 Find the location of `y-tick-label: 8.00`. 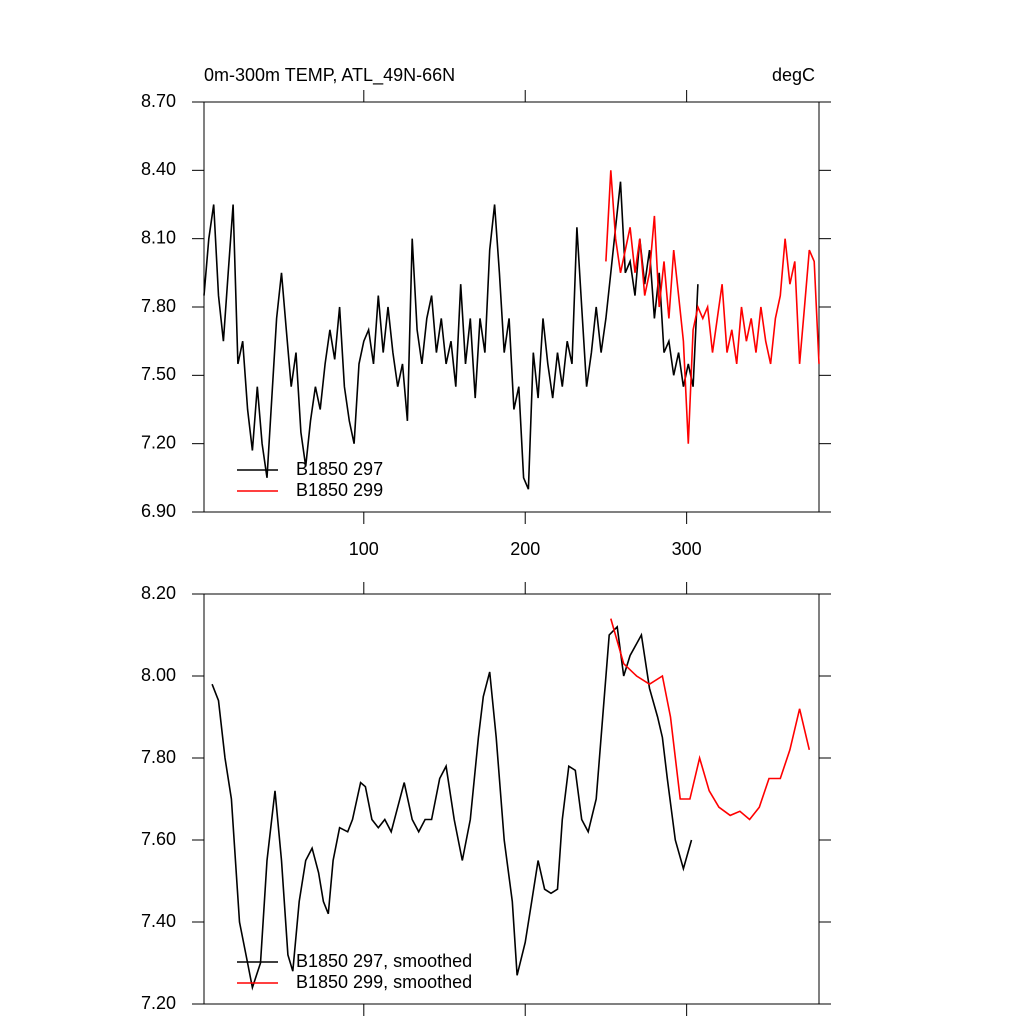

y-tick-label: 8.00 is located at coordinates (158, 675).